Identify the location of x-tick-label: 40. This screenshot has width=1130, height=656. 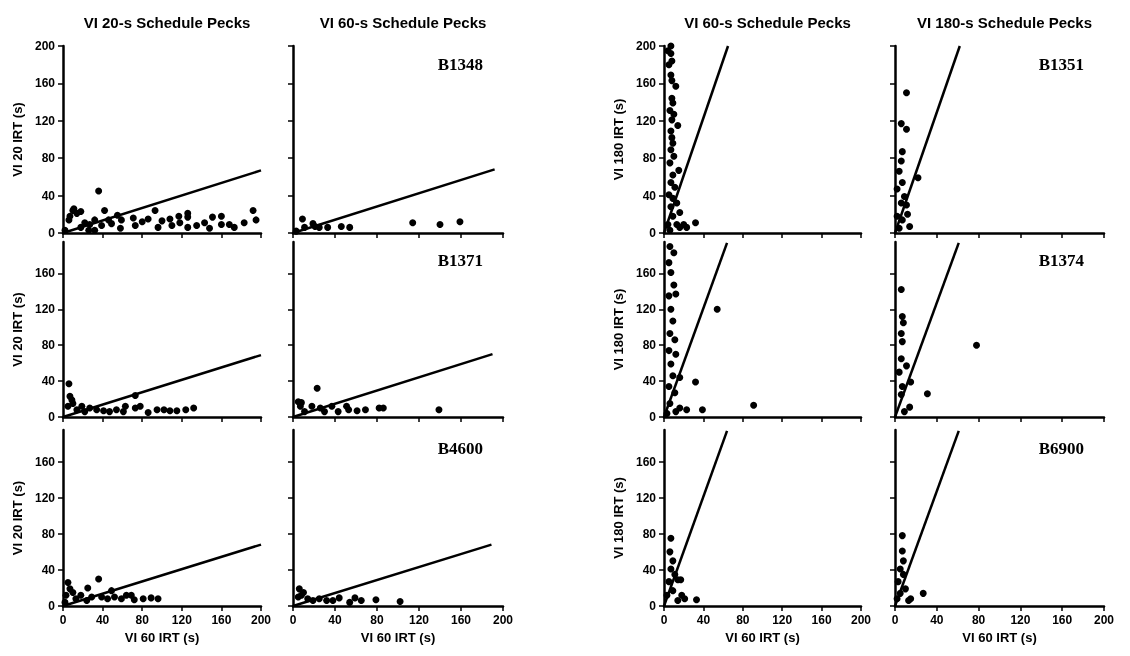
(335, 620).